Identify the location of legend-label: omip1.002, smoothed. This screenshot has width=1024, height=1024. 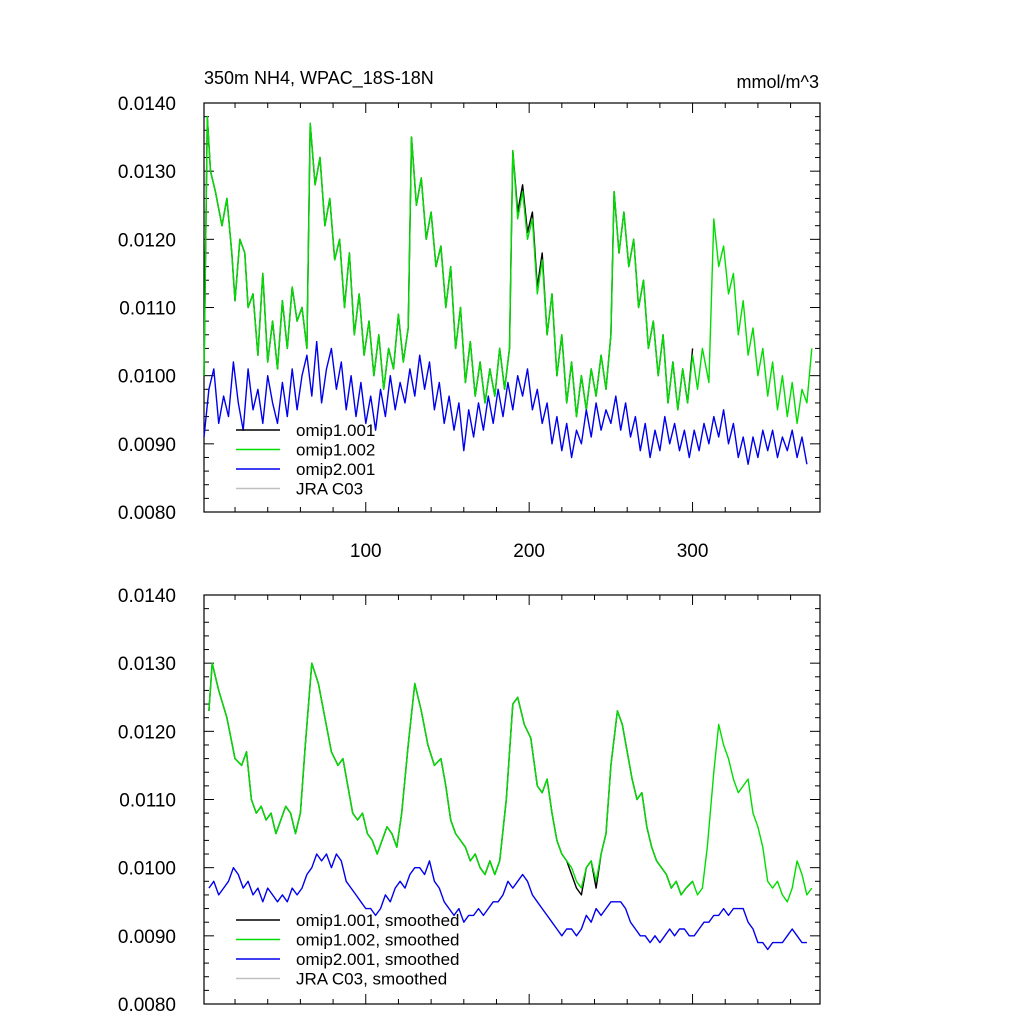
(378, 940).